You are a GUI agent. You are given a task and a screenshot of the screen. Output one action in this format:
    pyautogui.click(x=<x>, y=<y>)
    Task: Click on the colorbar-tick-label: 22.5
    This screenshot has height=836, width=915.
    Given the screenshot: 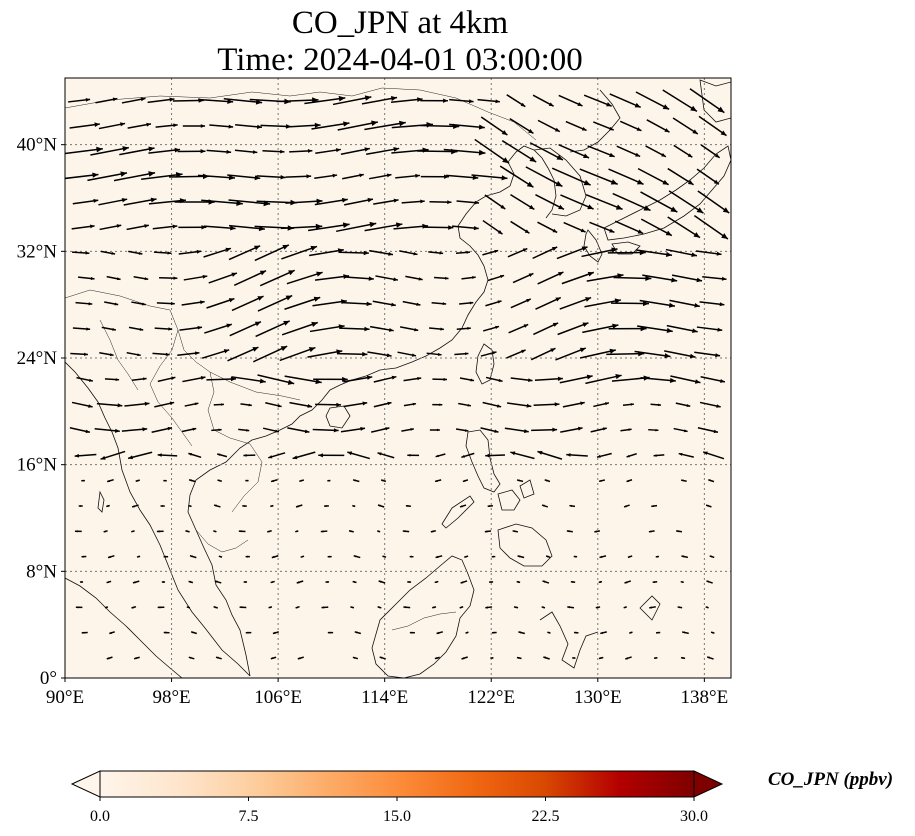 What is the action you would take?
    pyautogui.click(x=546, y=816)
    